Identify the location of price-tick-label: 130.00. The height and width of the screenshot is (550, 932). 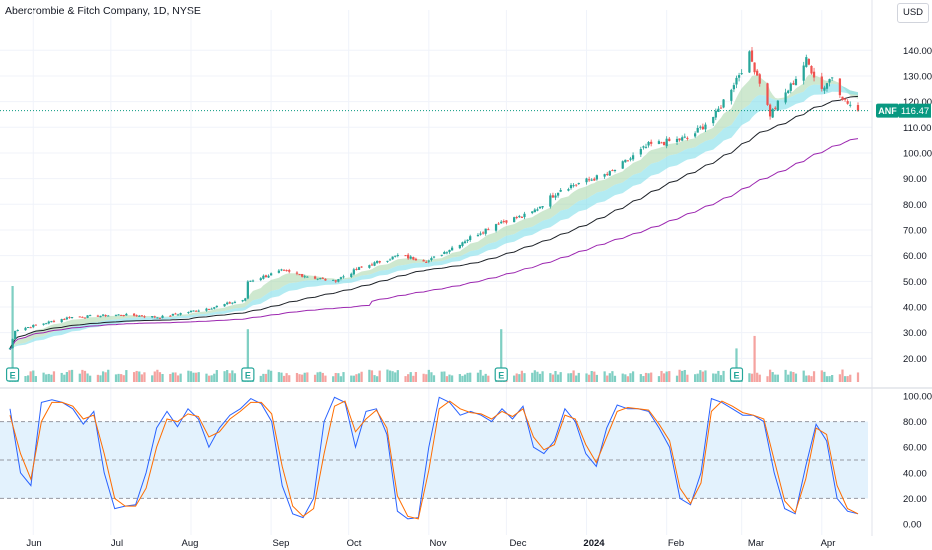
(917, 76).